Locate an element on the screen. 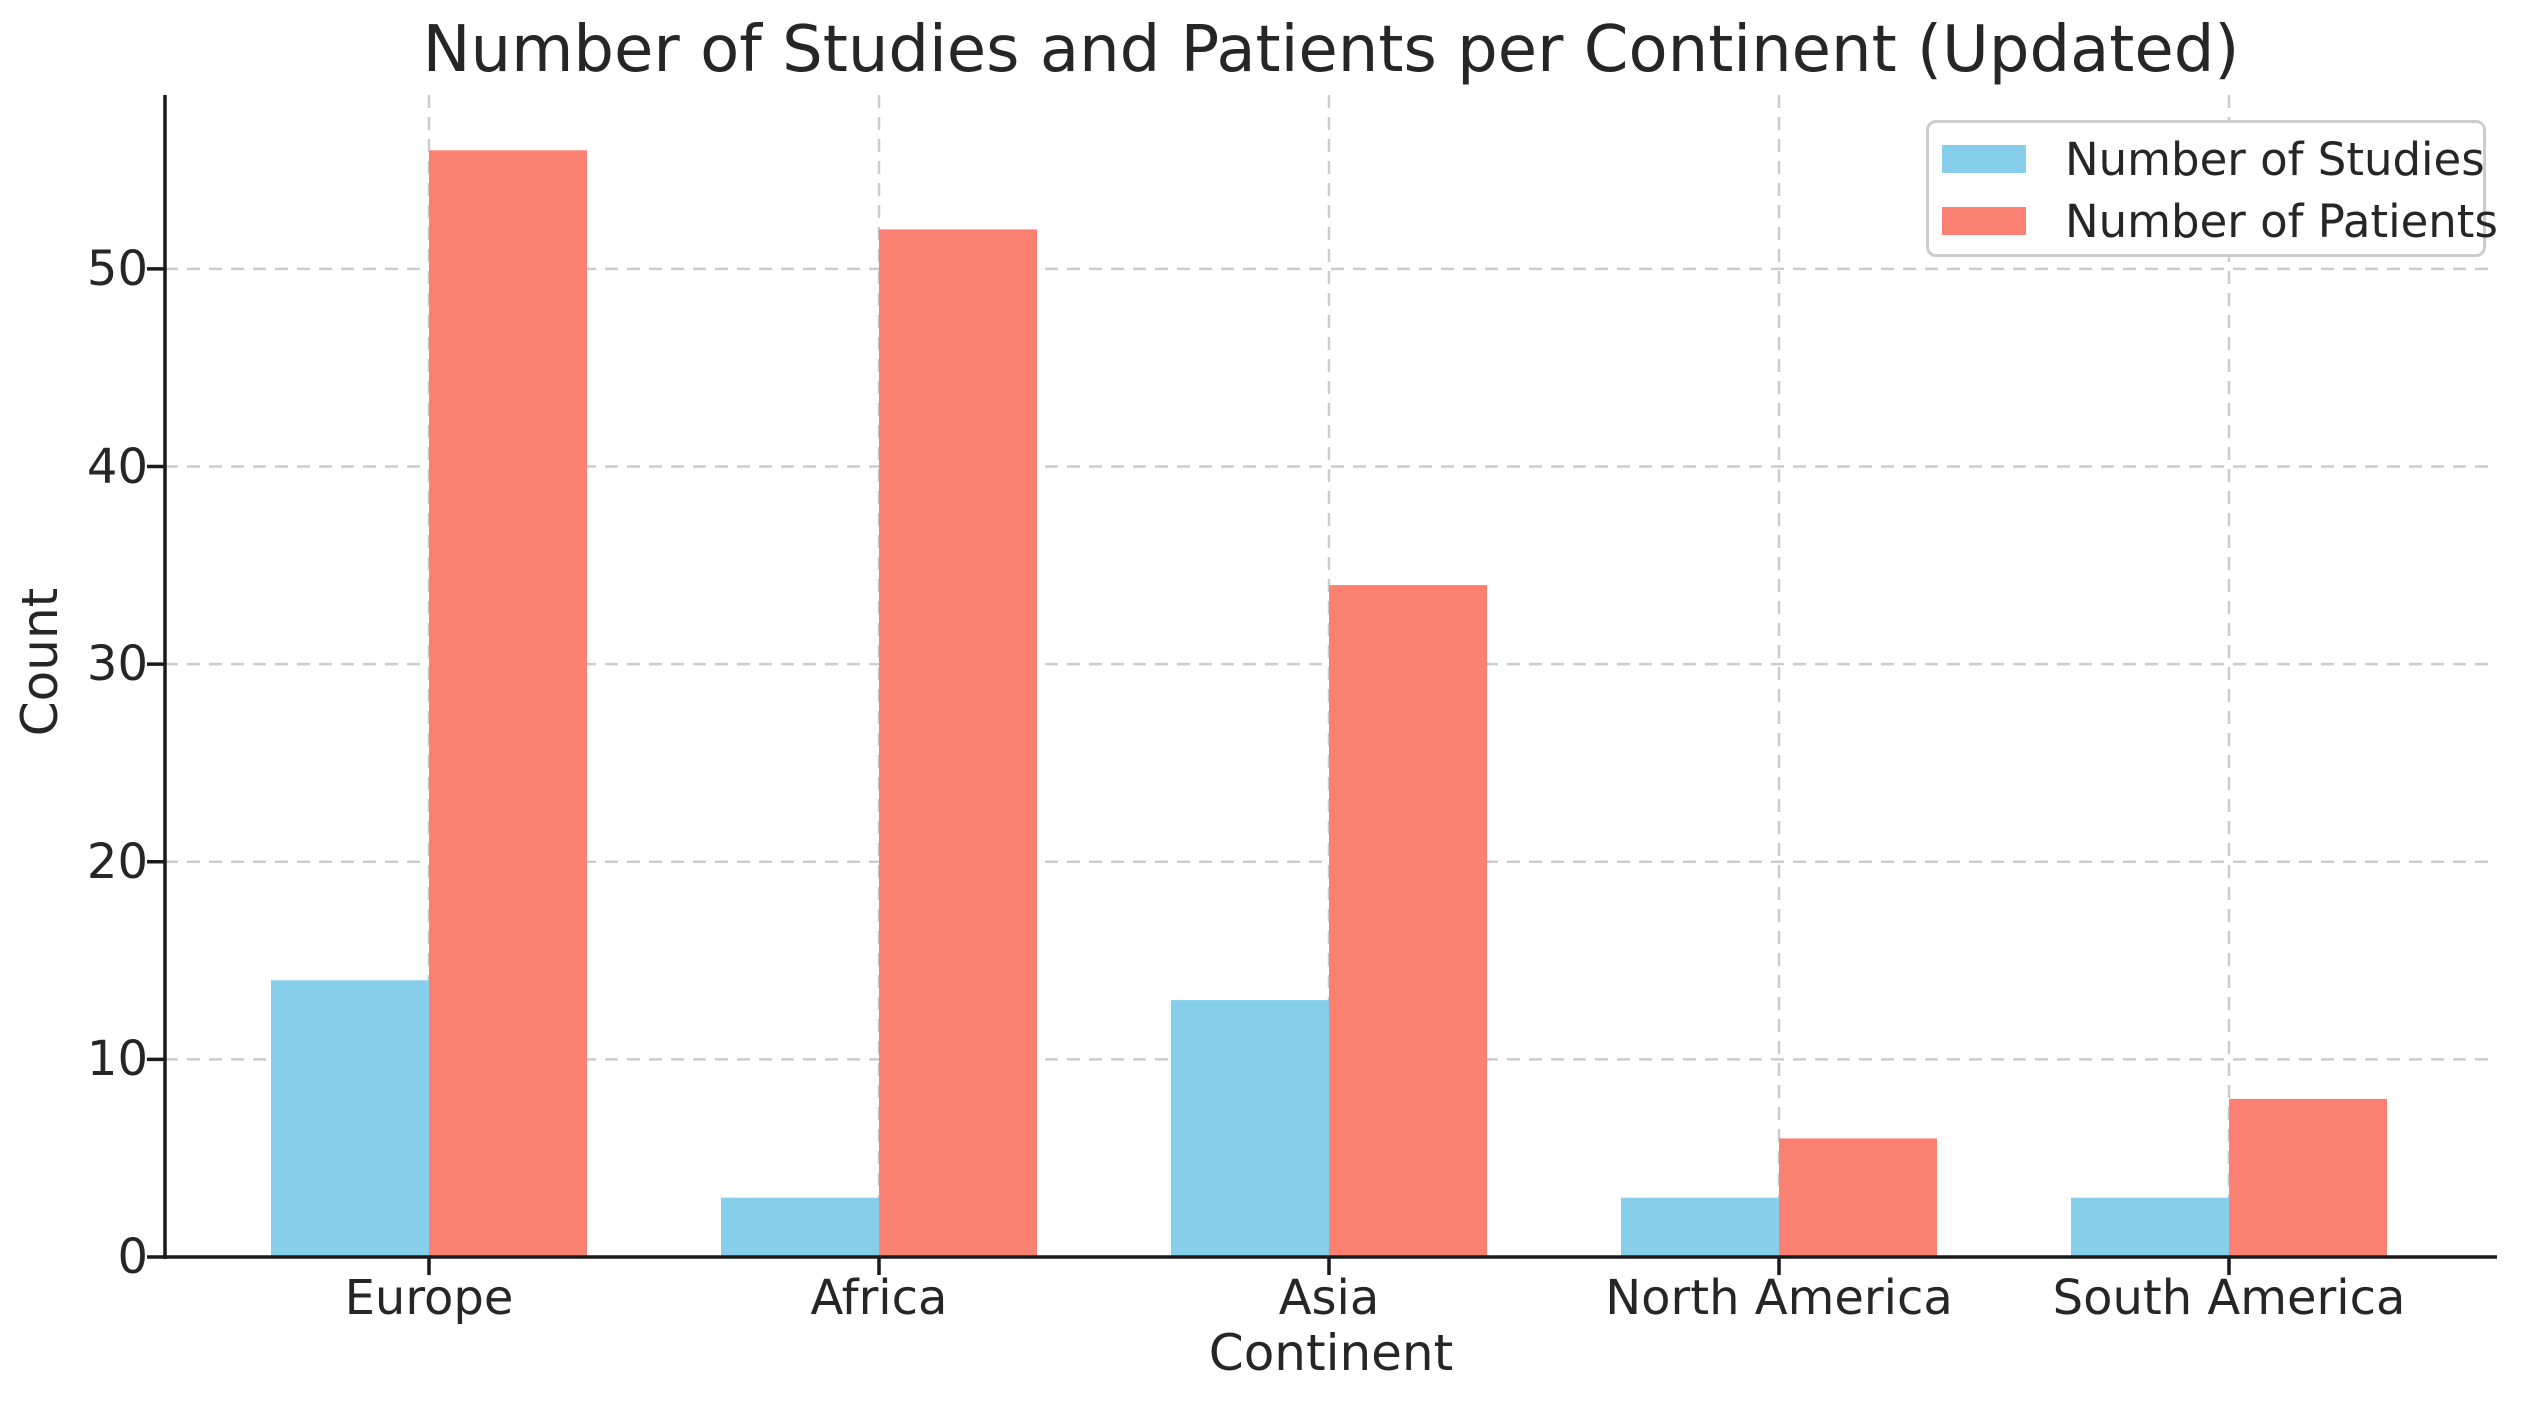  bar-number-of-studies-north-america is located at coordinates (1700, 1227).